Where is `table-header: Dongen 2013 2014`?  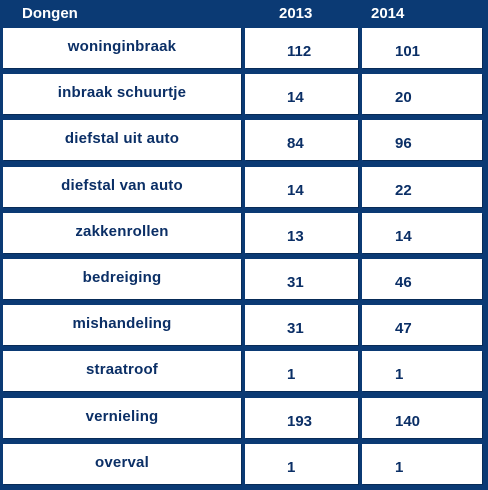
table-header: Dongen 2013 2014 is located at coordinates (244, 14).